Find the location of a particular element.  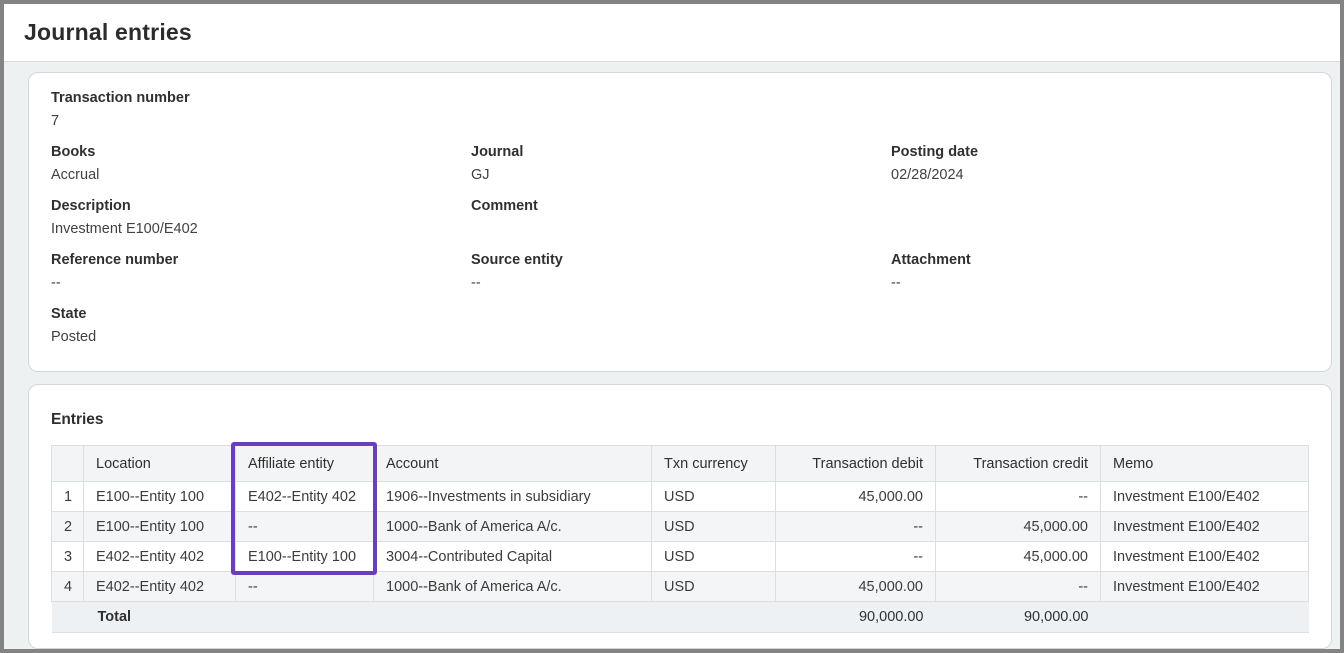

field-label: Journal is located at coordinates (497, 152).